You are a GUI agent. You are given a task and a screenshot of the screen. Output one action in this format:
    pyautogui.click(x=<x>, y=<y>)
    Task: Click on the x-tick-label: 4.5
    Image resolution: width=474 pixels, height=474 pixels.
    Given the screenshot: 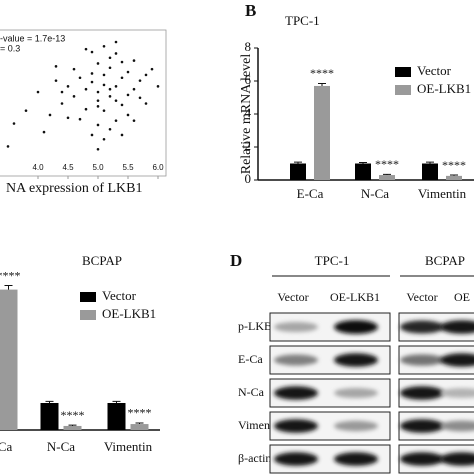 What is the action you would take?
    pyautogui.click(x=68, y=167)
    